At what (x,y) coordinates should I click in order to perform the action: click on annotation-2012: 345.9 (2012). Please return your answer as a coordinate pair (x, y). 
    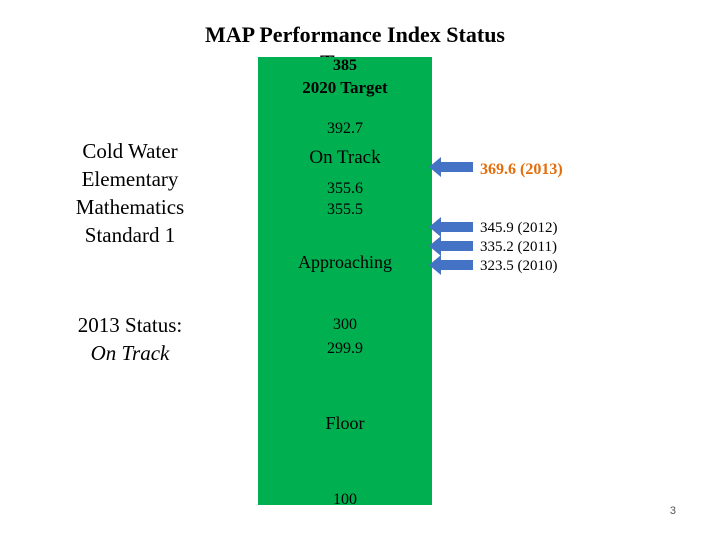
    Looking at the image, I should click on (519, 228).